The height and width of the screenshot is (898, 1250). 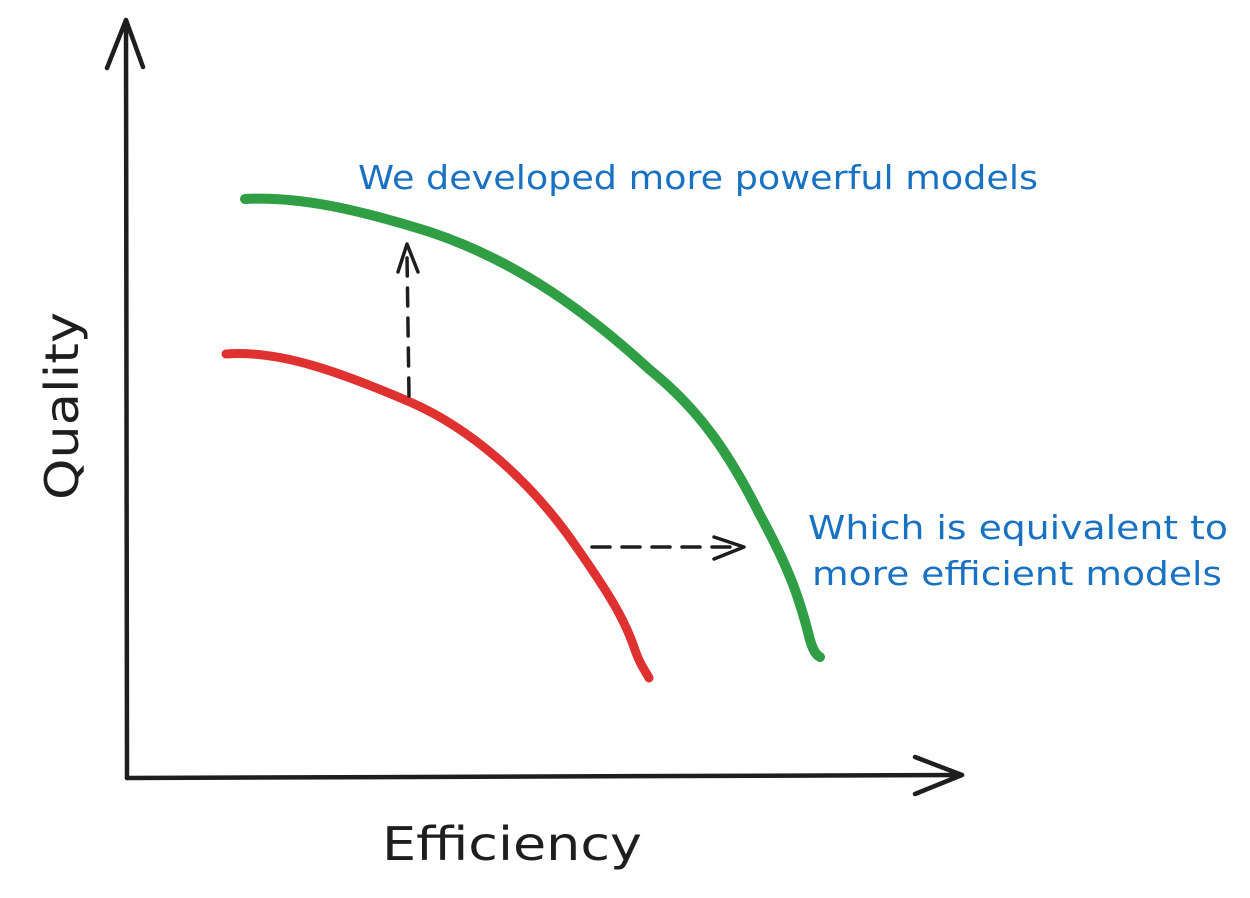 What do you see at coordinates (512, 844) in the screenshot?
I see `x-axis-label: Efficiency` at bounding box center [512, 844].